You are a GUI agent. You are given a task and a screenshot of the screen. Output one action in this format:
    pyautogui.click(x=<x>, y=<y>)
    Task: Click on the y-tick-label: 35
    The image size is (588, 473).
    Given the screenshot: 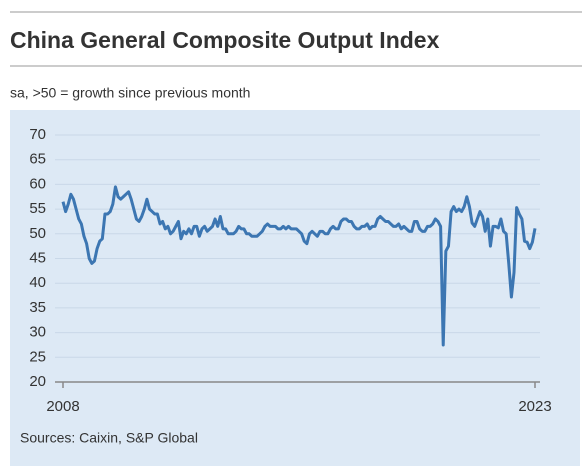 What is the action you would take?
    pyautogui.click(x=37, y=307)
    